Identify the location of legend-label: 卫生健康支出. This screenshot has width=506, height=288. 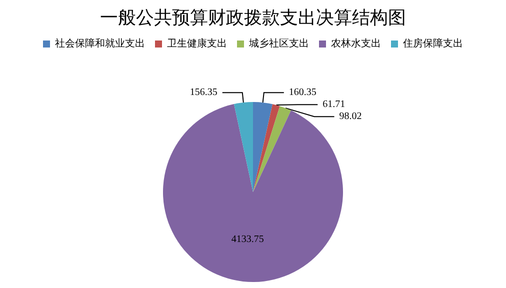
(197, 44).